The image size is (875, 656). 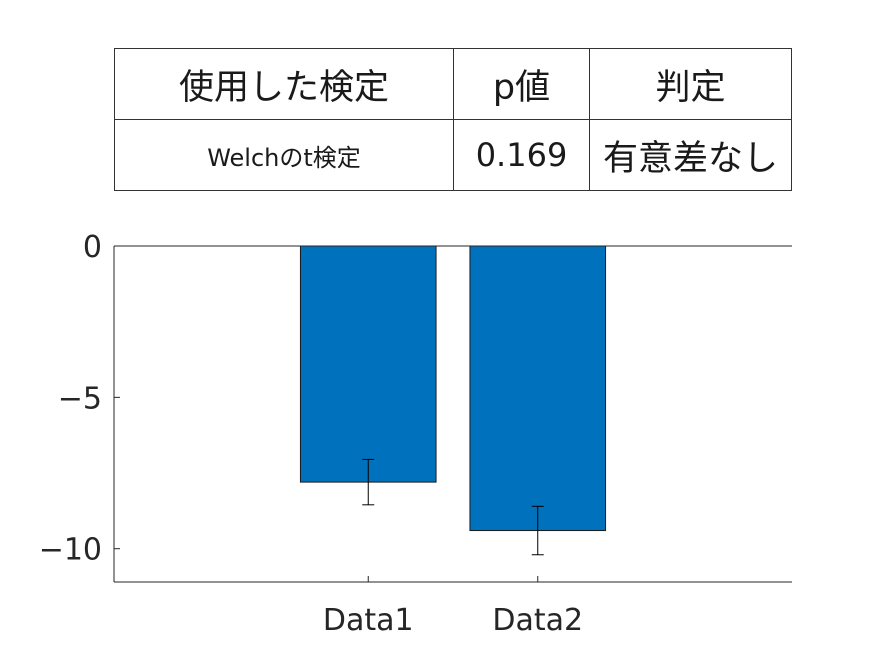 I want to click on cell-p-value: 0.169, so click(x=521, y=155).